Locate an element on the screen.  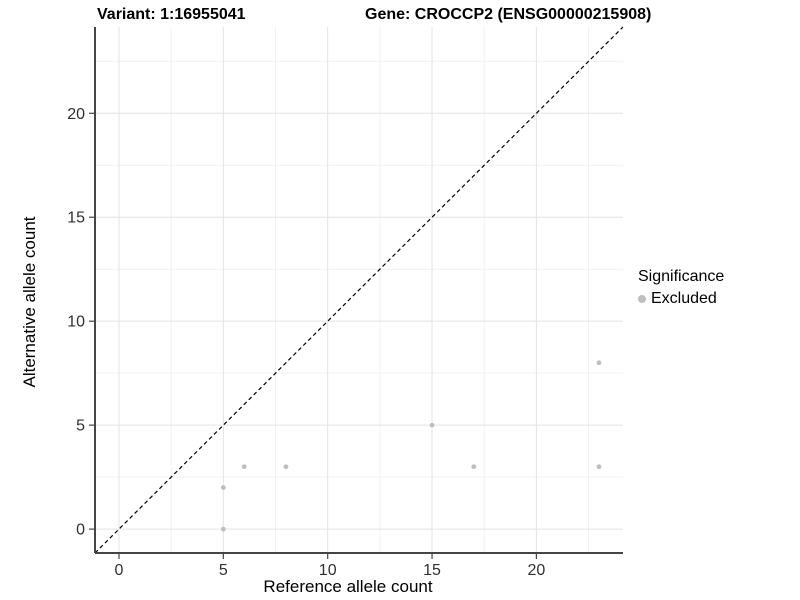
x-tick-label: 15 is located at coordinates (432, 570).